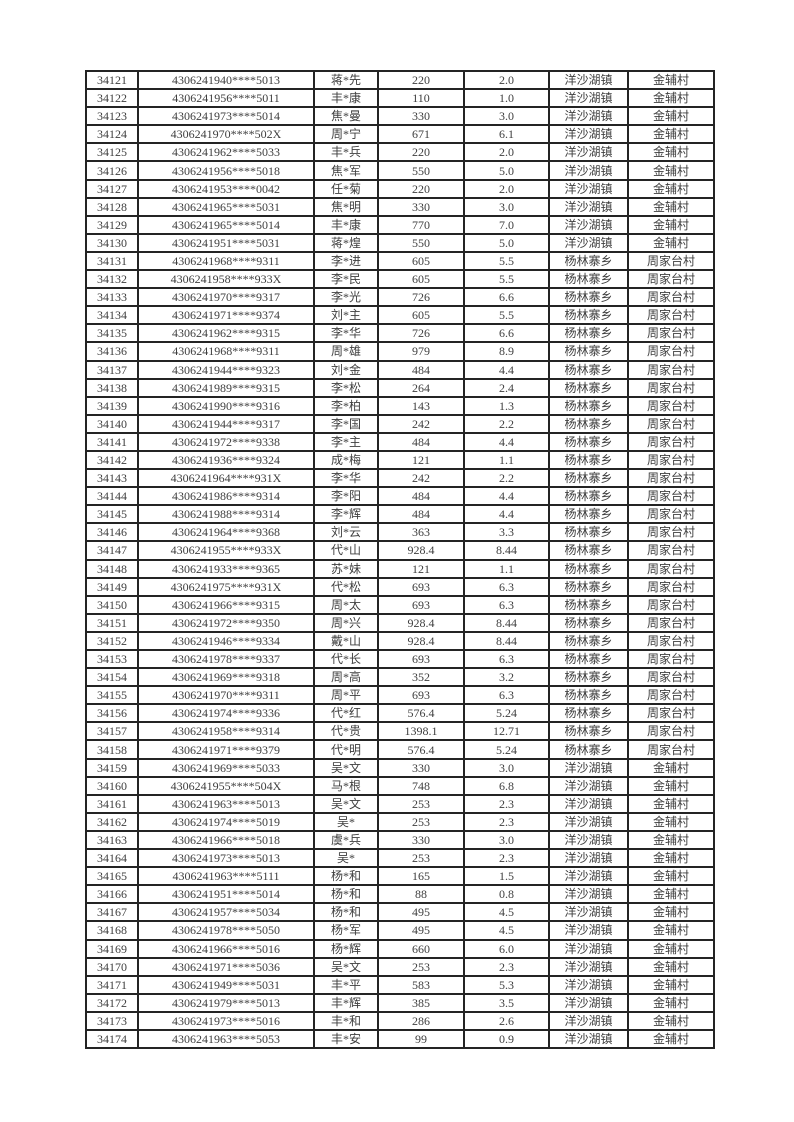  What do you see at coordinates (506, 767) in the screenshot?
I see `cell-quantity: 3.0` at bounding box center [506, 767].